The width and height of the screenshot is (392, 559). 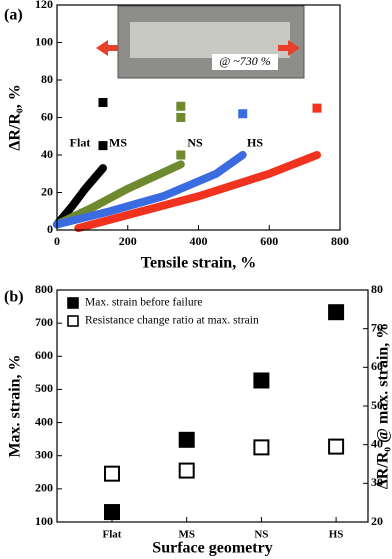 I want to click on y-tick-label: 800, so click(x=44, y=289).